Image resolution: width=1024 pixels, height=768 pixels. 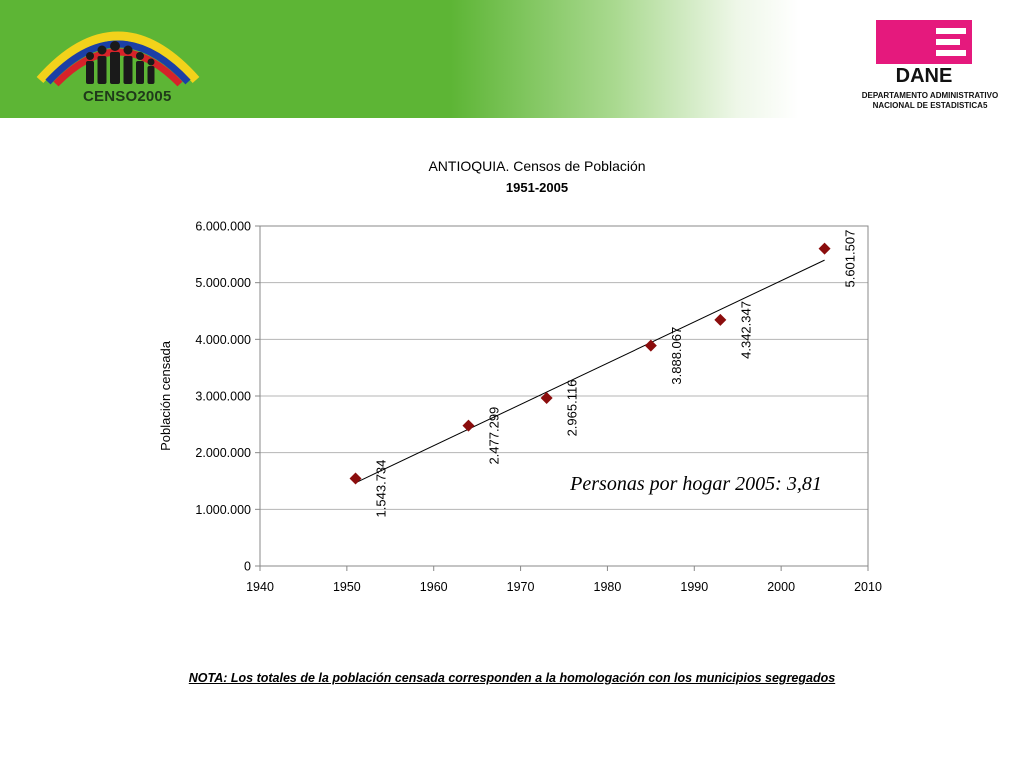 What do you see at coordinates (127, 96) in the screenshot?
I see `censo-logo-text: CENSO2005` at bounding box center [127, 96].